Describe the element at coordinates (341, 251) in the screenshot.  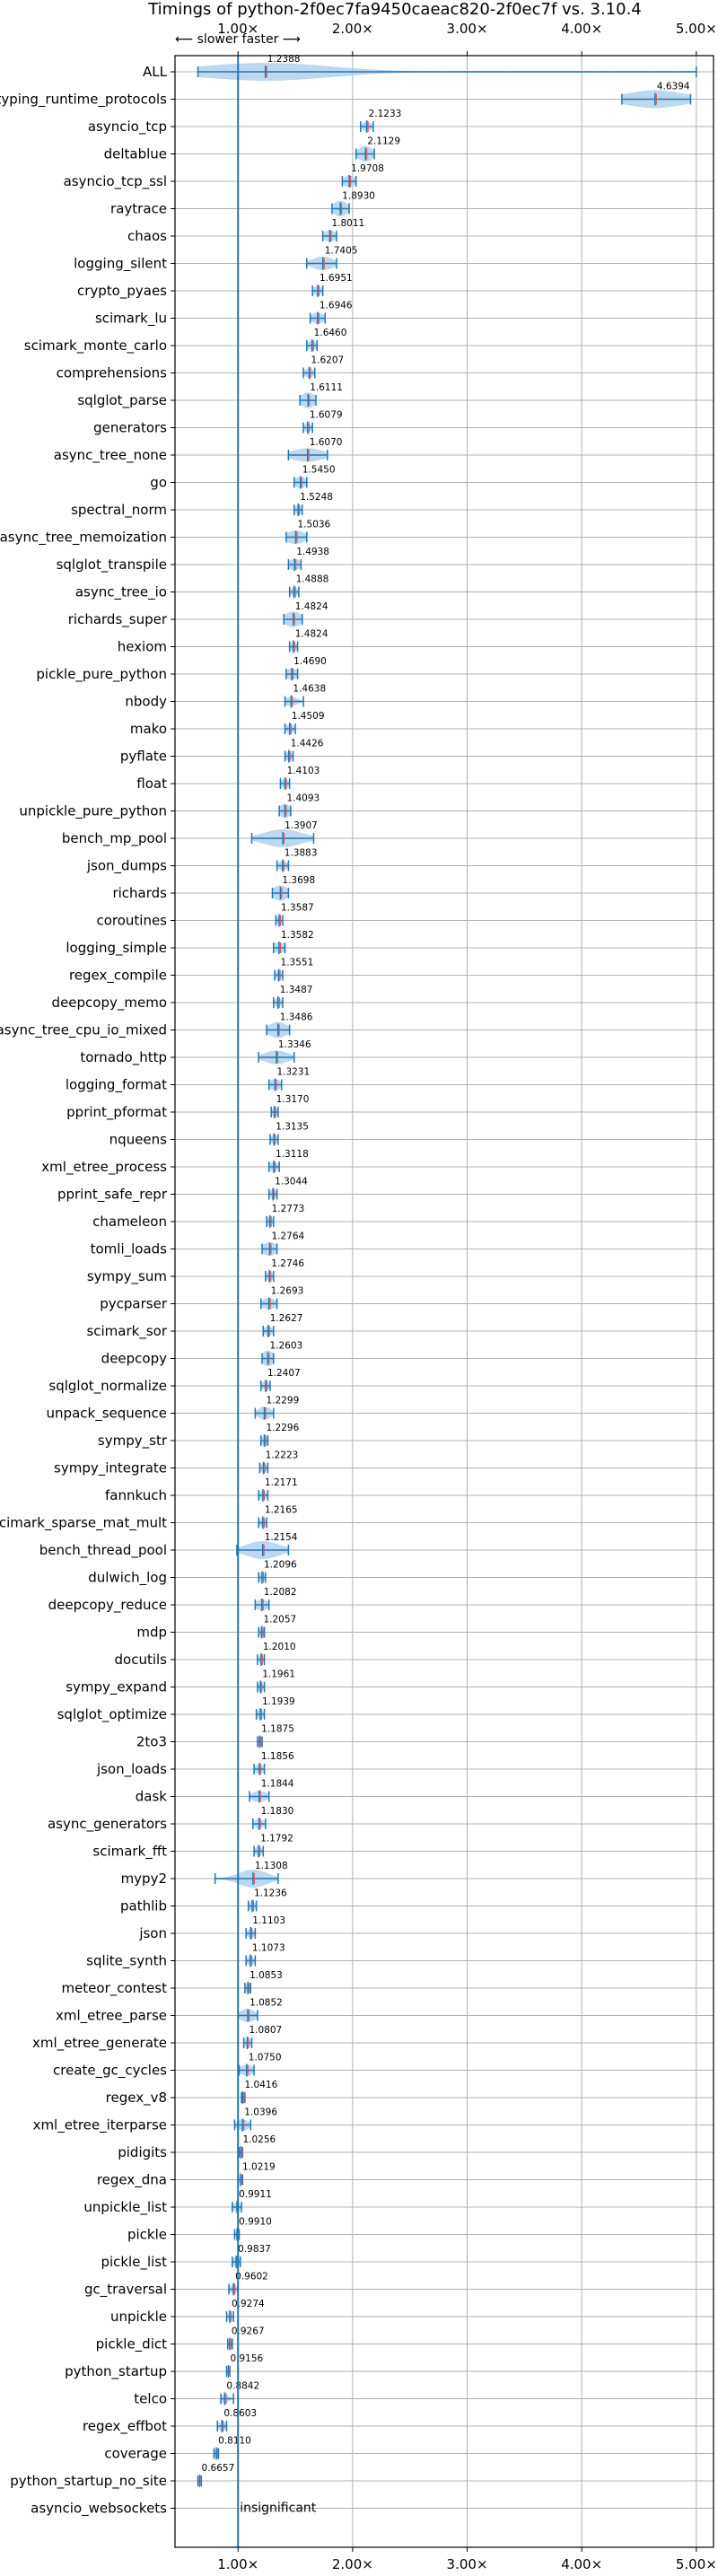
I see `value-label: 1.7405` at that location.